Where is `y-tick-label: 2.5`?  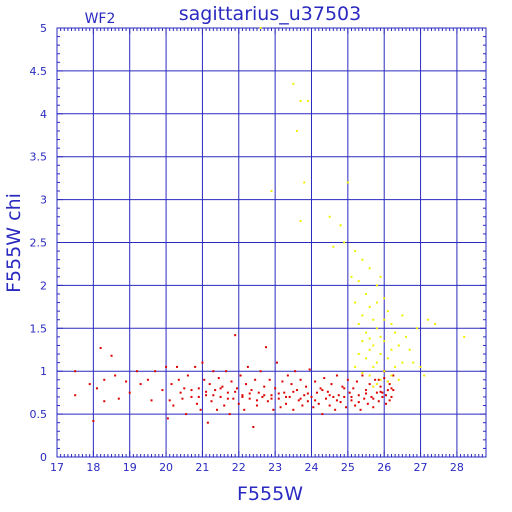 y-tick-label: 2.5 is located at coordinates (39, 243).